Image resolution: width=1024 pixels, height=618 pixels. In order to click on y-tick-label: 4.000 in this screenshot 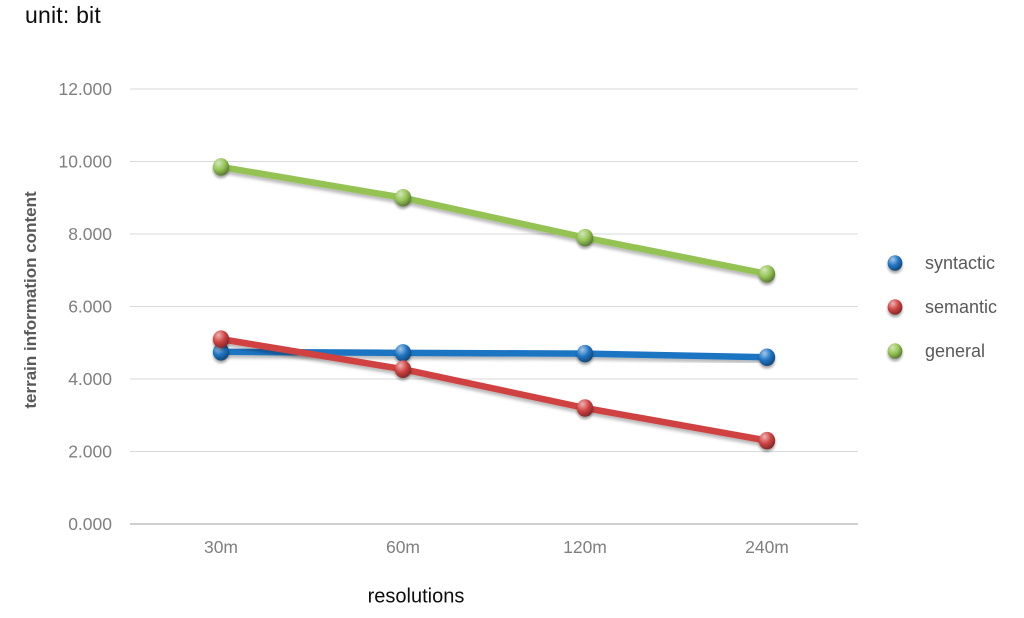, I will do `click(90, 379)`.